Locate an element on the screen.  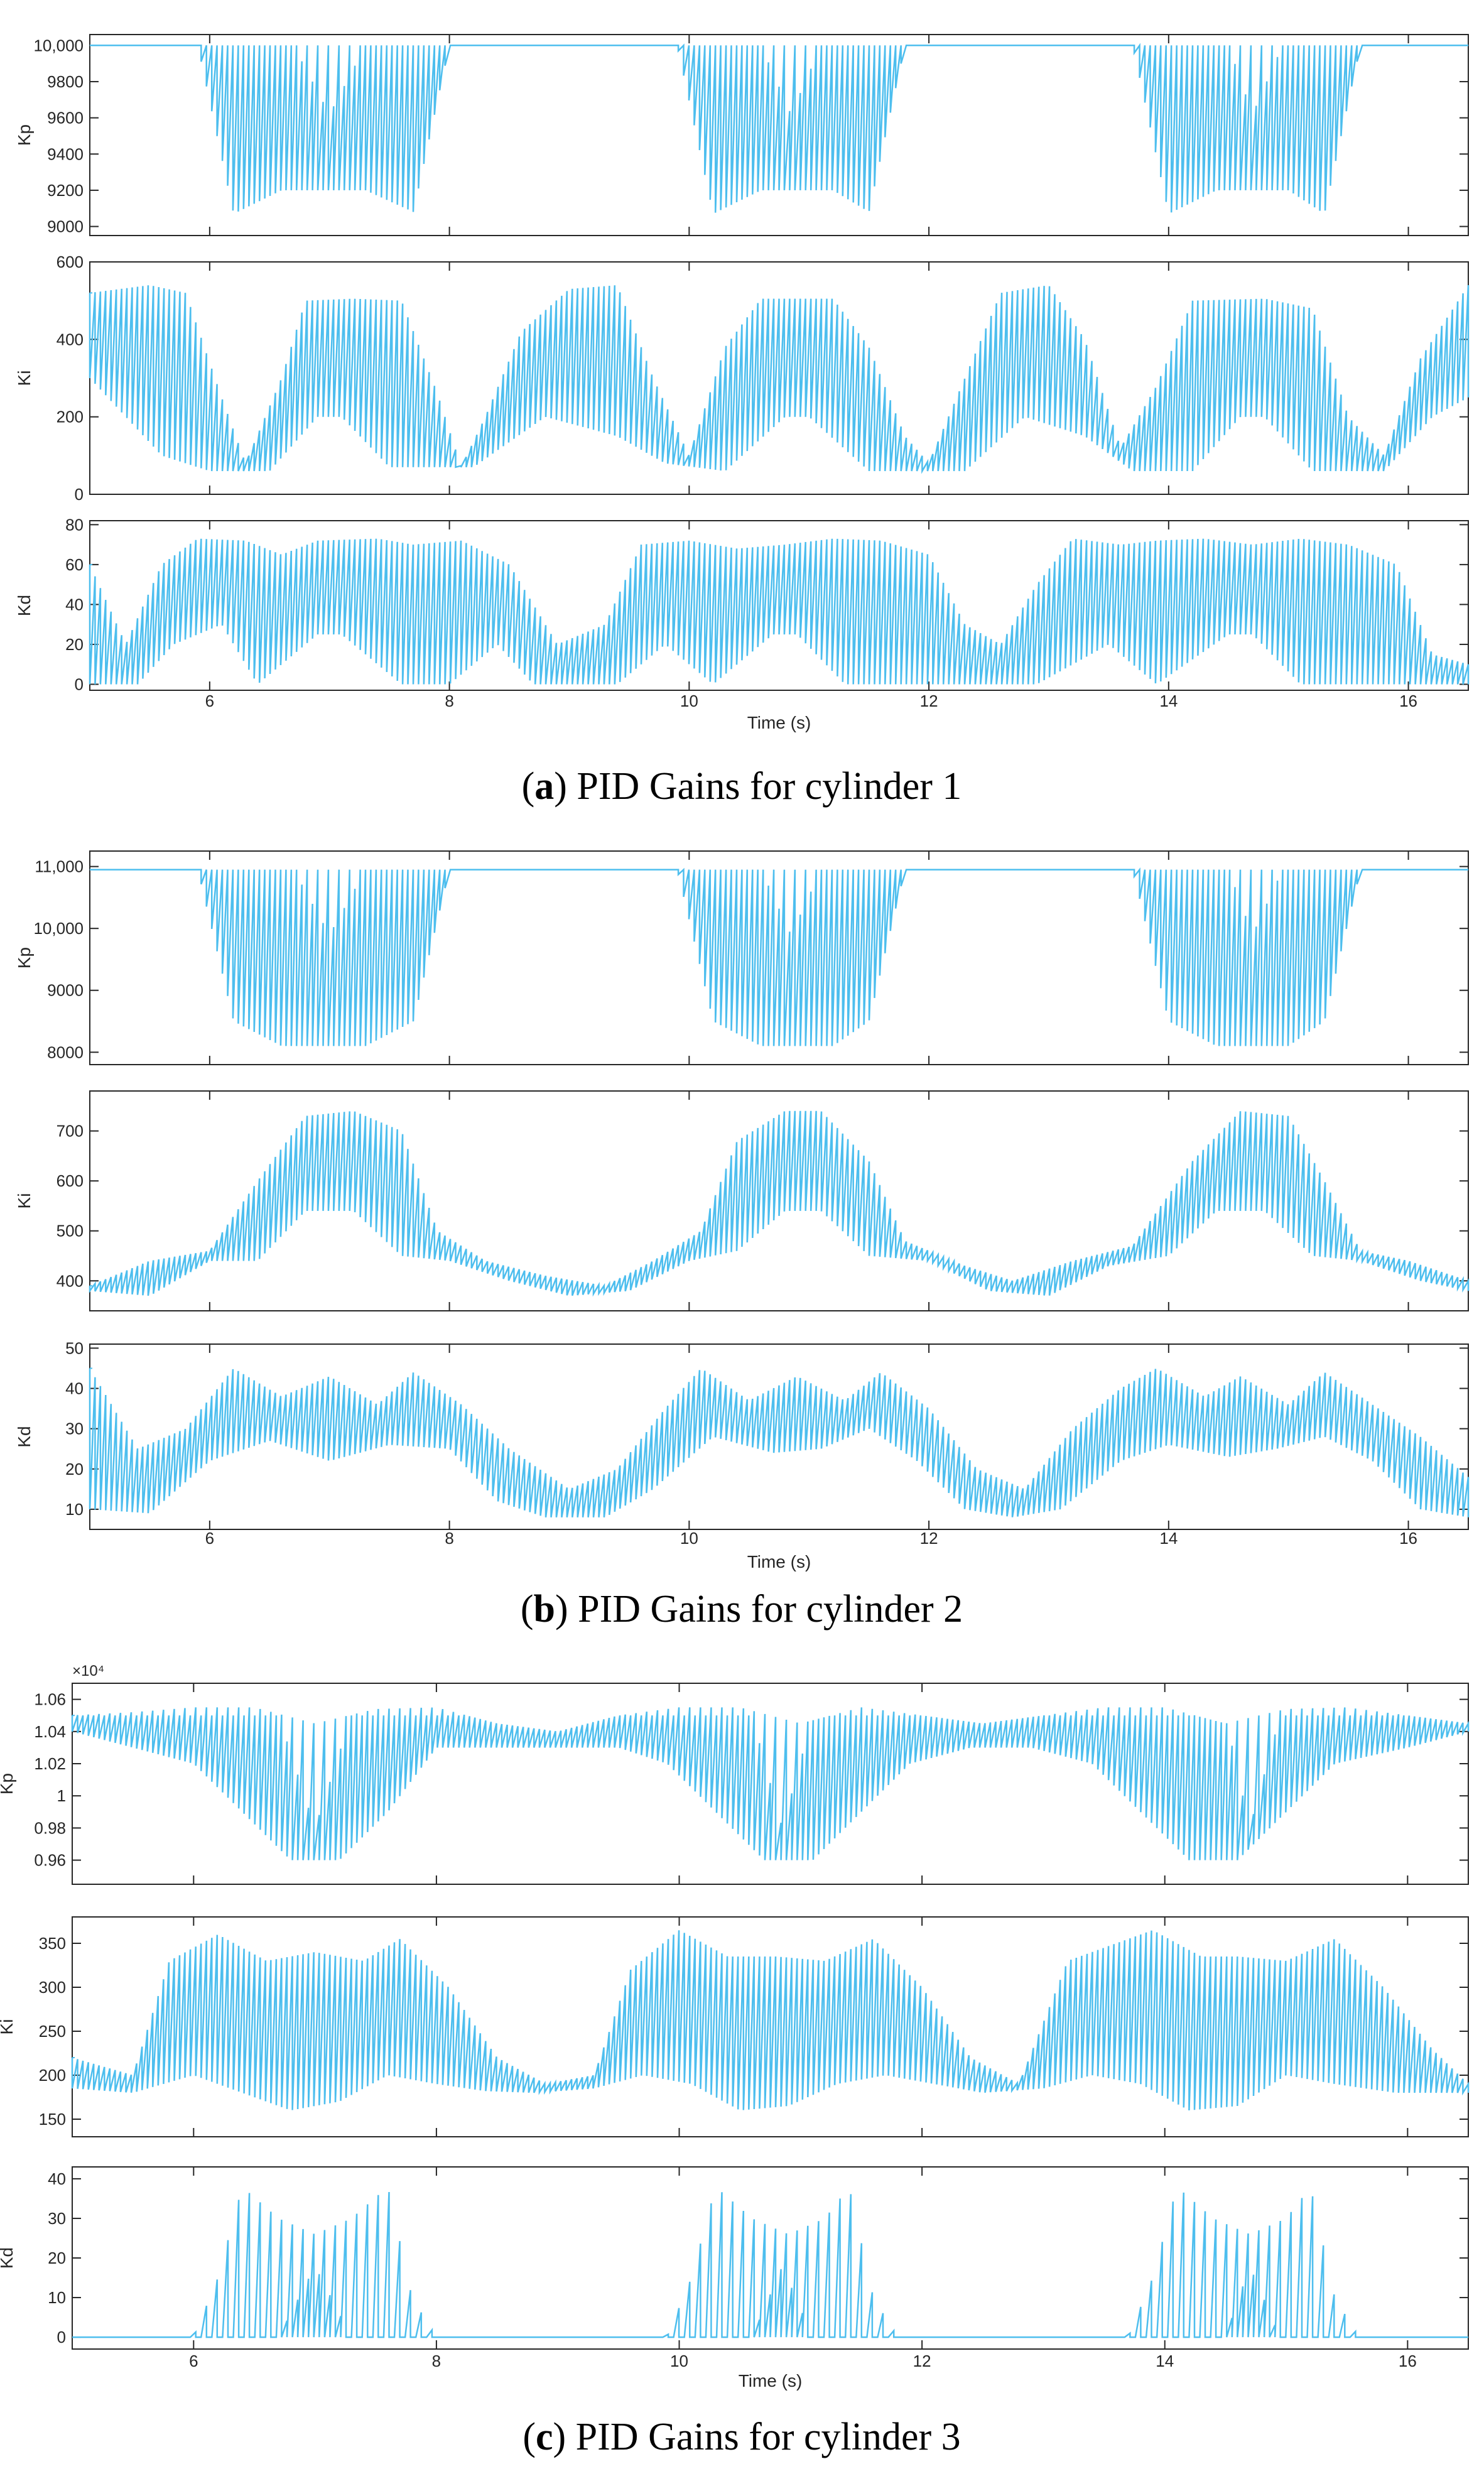
y-tick-label: 500 is located at coordinates (70, 1231).